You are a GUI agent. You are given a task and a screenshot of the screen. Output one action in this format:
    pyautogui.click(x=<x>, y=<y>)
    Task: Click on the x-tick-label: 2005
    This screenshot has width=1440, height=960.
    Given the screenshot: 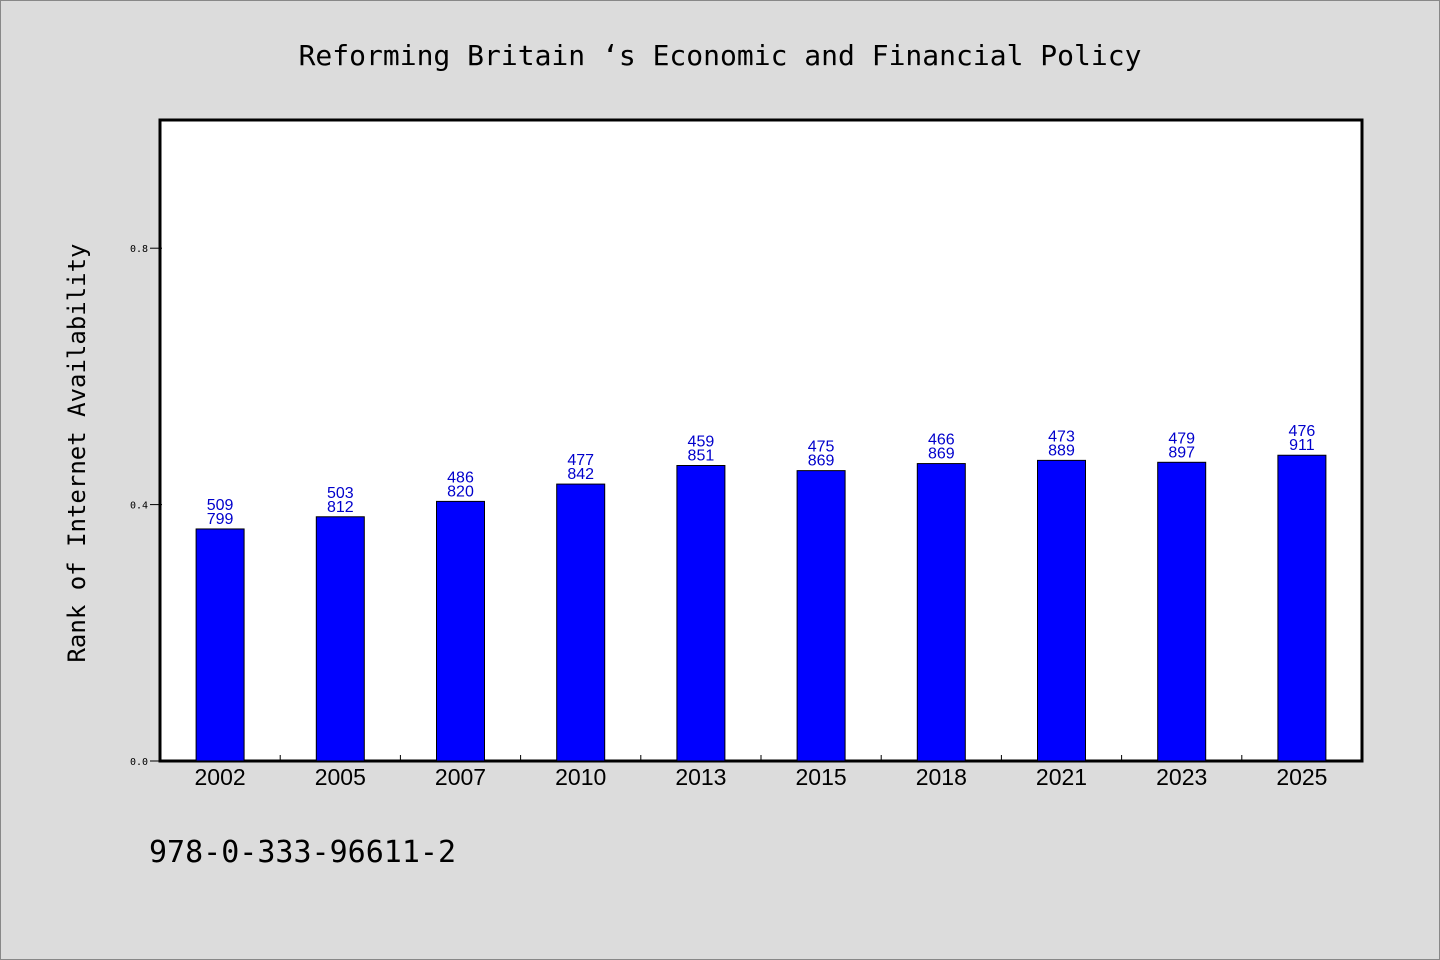 What is the action you would take?
    pyautogui.click(x=340, y=777)
    